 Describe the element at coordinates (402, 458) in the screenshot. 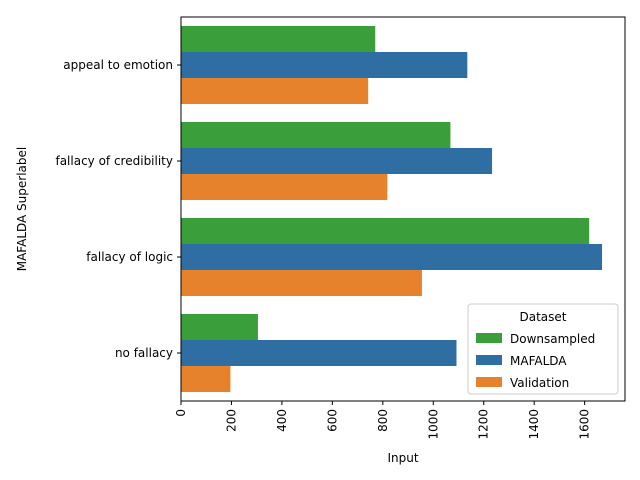

I see `x-axis-label: Input` at that location.